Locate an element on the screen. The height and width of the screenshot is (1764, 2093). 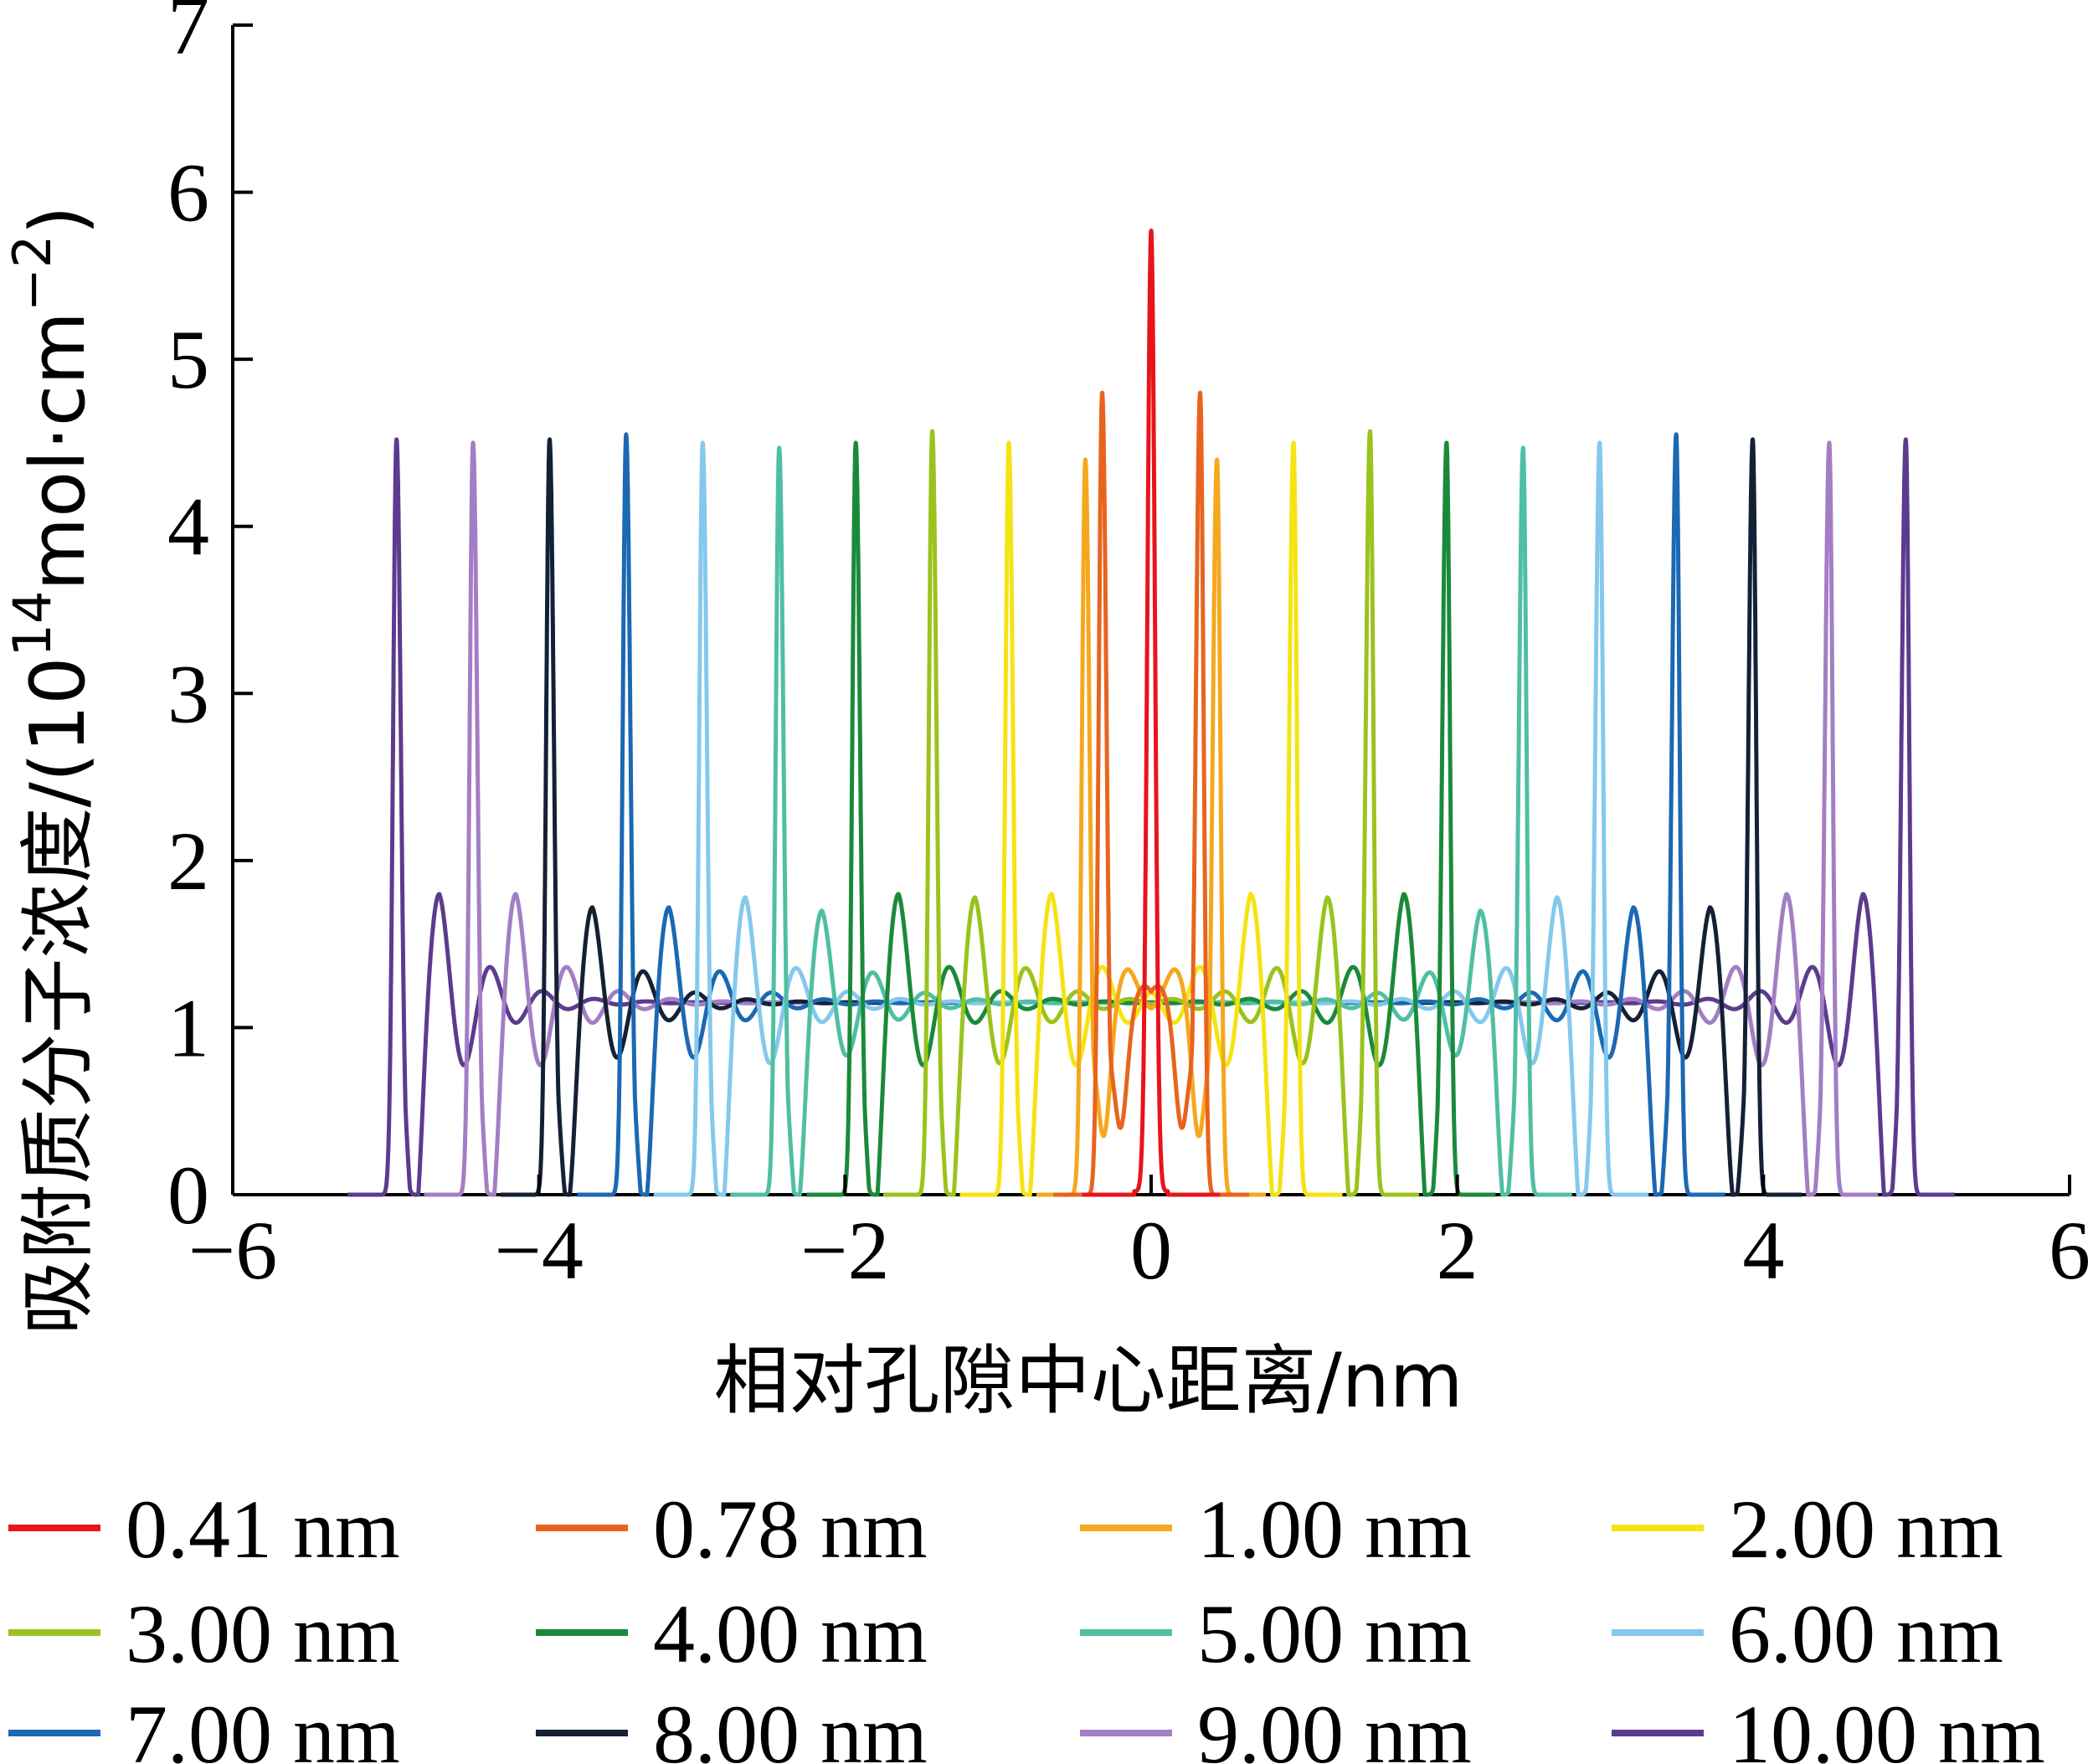
legend-label: 9.00 nm is located at coordinates (1334, 1726).